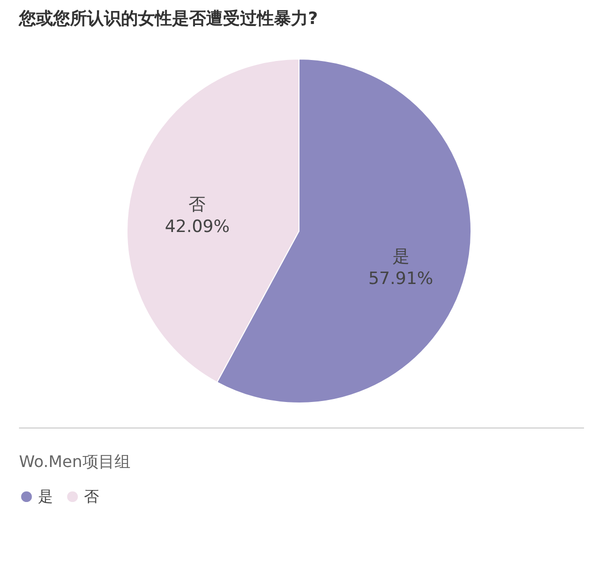  Describe the element at coordinates (74, 461) in the screenshot. I see `text: Wo.Men项目组` at that location.